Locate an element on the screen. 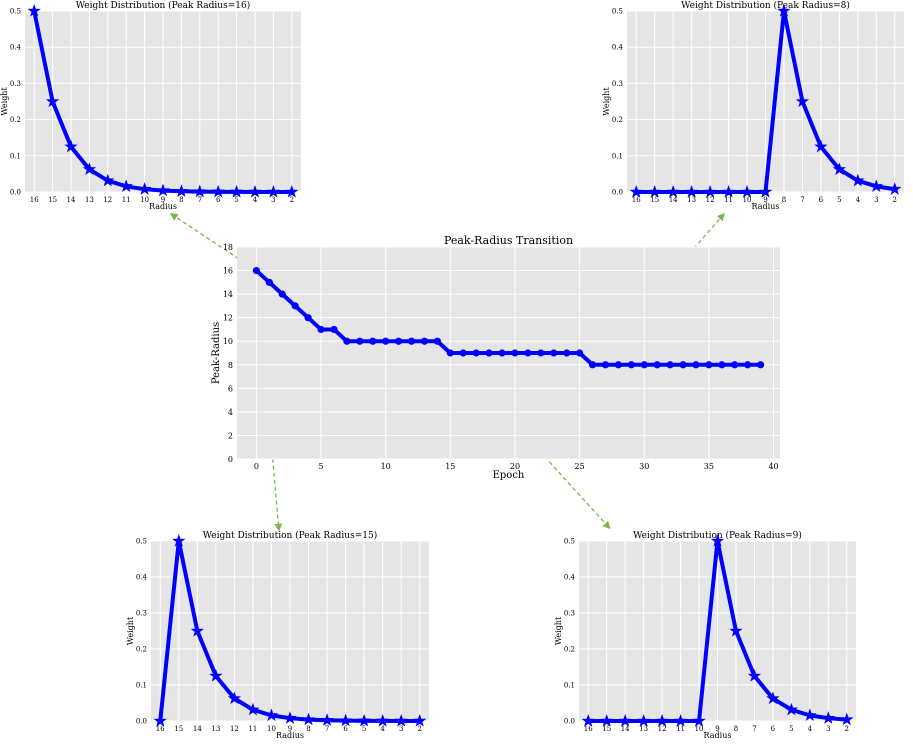 Image resolution: width=913 pixels, height=746 pixels. grid-lines is located at coordinates (163, 101).